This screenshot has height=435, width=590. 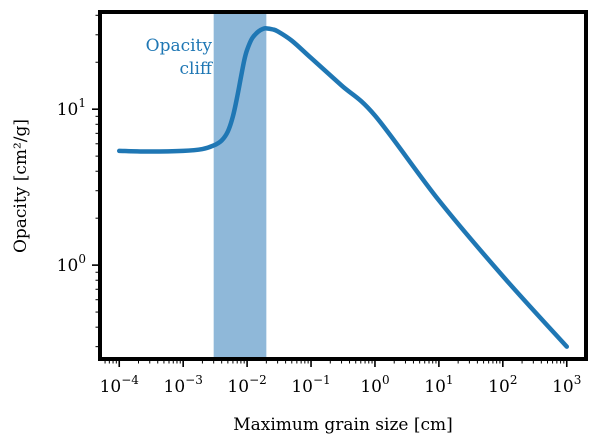 I want to click on x-tick-label: 10², so click(x=502, y=385).